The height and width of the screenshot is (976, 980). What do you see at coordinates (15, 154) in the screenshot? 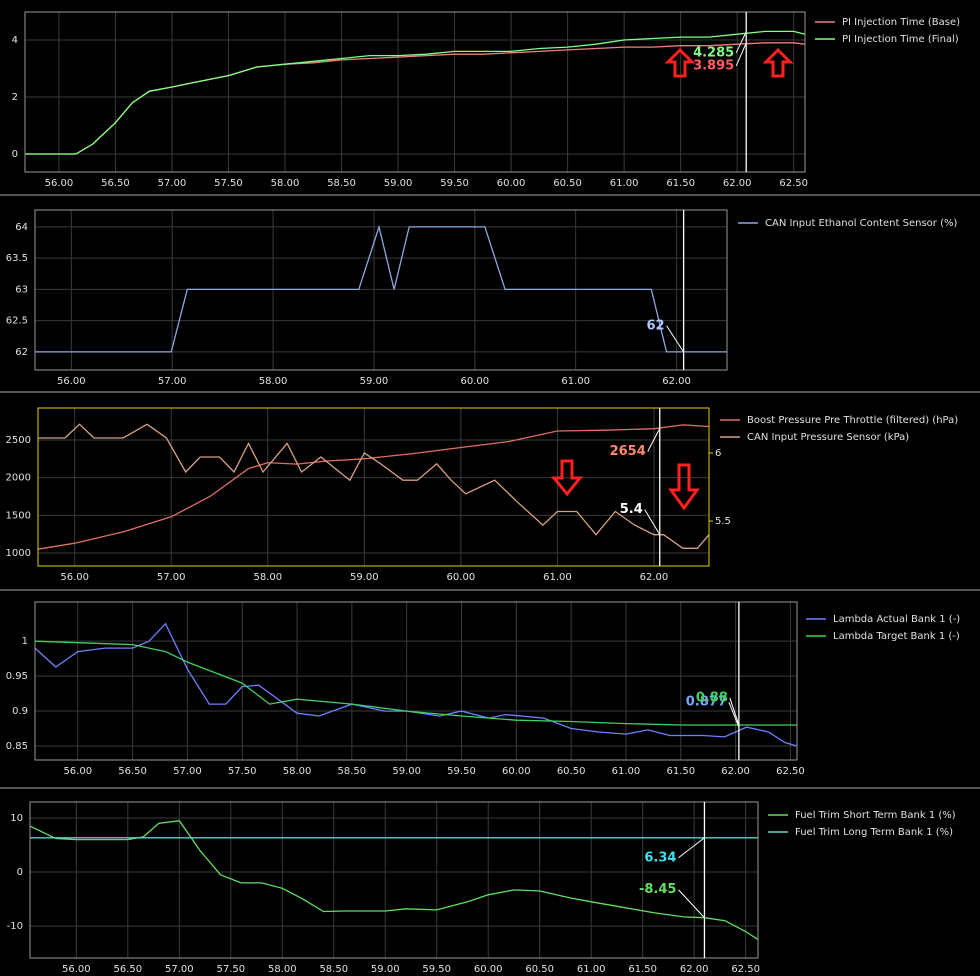
I see `y-tick-label: 0` at bounding box center [15, 154].